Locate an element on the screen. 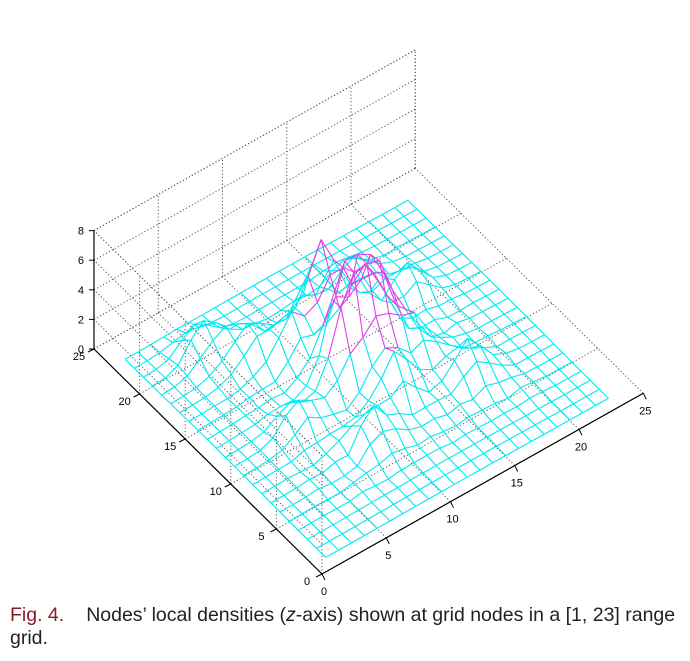  x-tick-mark is located at coordinates (323, 577).